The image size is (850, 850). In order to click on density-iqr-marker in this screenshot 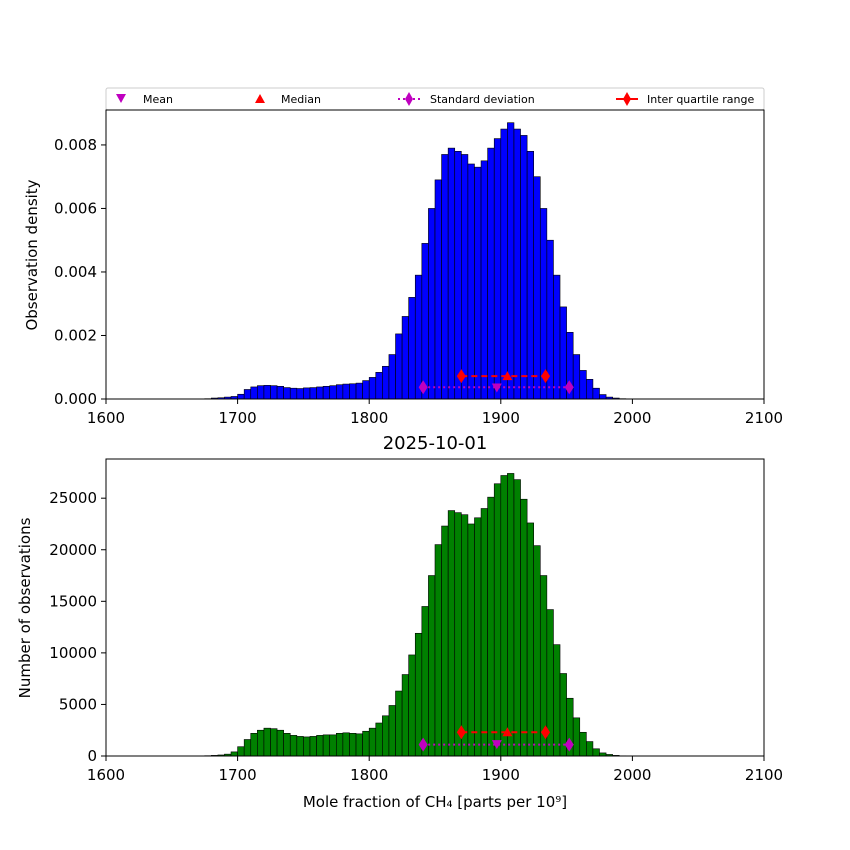, I will do `click(461, 376)`.